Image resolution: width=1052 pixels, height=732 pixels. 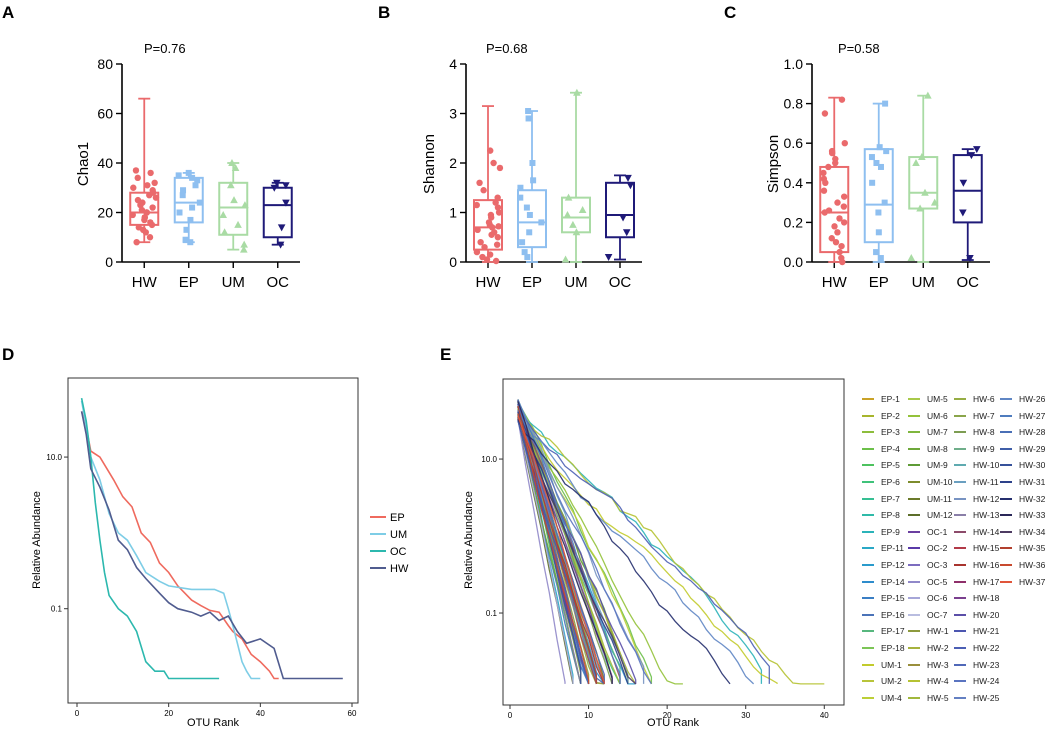 I want to click on legend-label: UM-6, so click(x=937, y=415).